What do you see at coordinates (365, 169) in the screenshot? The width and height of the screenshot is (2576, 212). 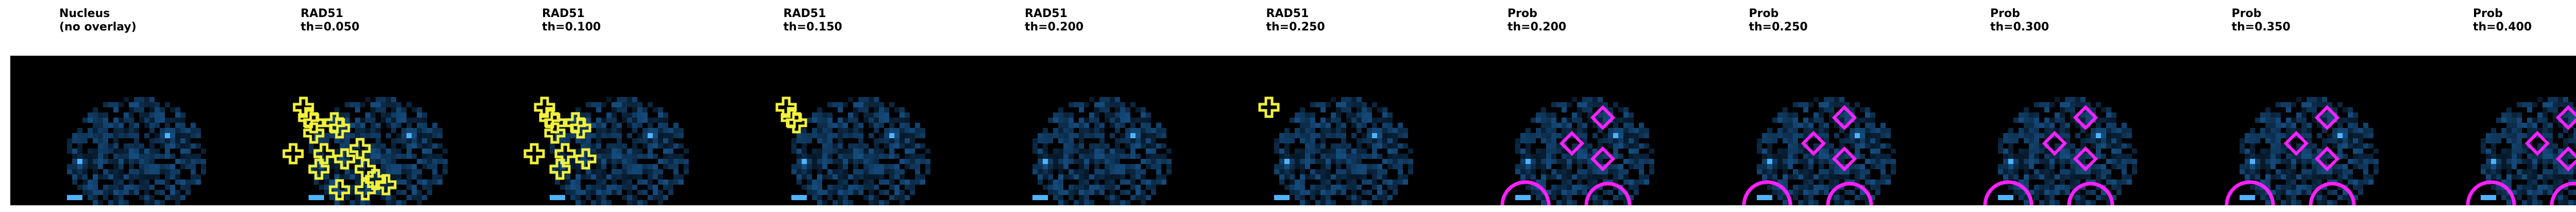 I see `rad51-spot` at bounding box center [365, 169].